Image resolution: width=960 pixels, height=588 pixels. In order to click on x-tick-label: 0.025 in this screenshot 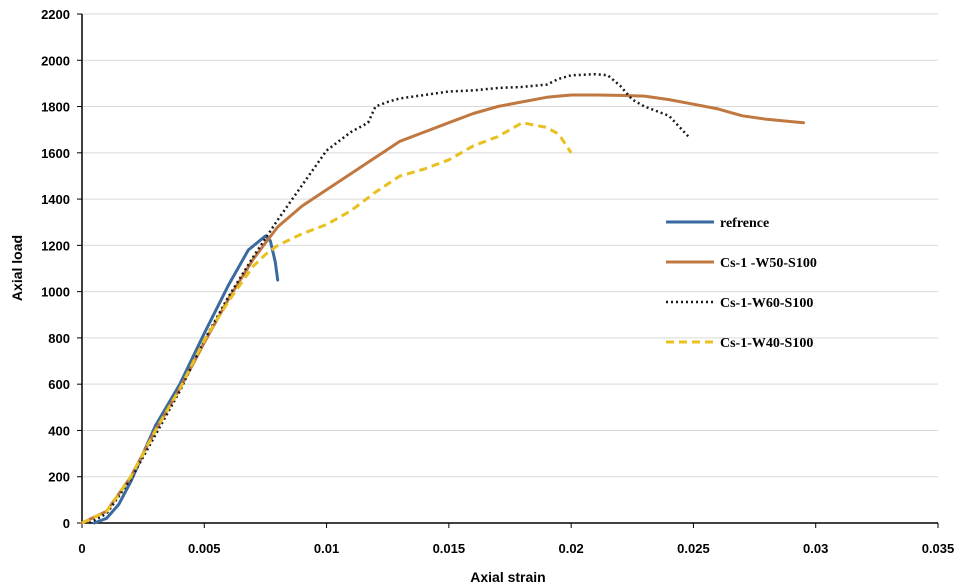, I will do `click(693, 548)`.